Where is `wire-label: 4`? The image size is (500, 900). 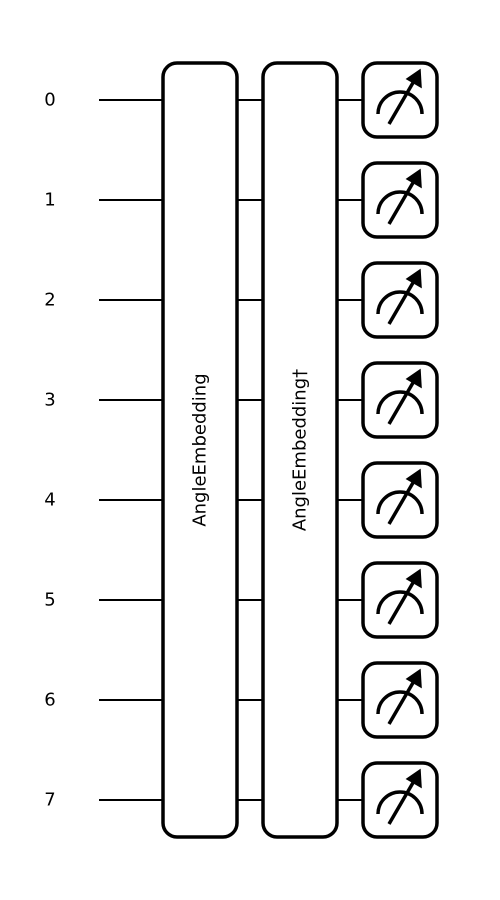 wire-label: 4 is located at coordinates (49, 500).